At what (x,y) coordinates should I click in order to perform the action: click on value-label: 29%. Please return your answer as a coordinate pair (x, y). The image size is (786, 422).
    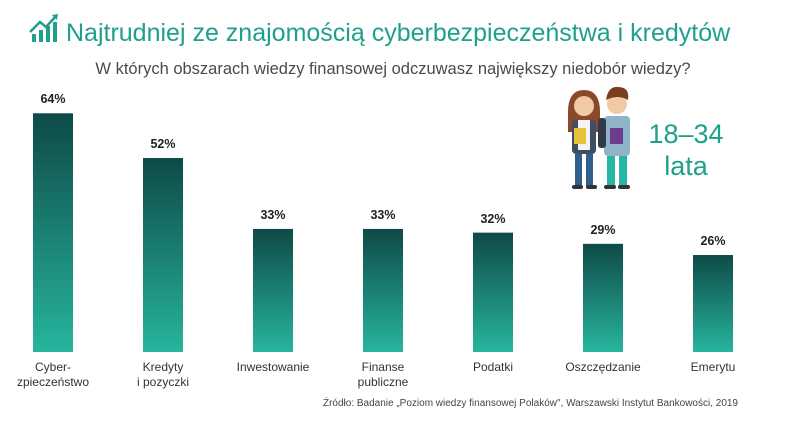
    Looking at the image, I should click on (603, 229).